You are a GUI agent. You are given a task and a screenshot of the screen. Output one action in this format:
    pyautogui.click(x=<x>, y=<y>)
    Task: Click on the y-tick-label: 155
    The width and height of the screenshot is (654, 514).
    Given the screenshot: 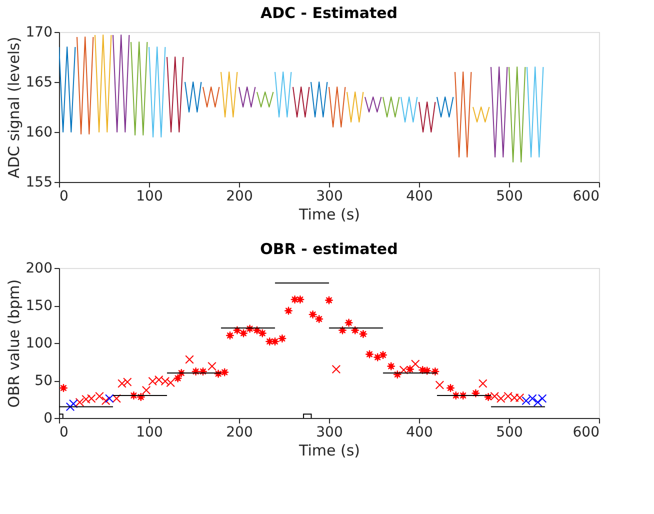 What is the action you would take?
    pyautogui.click(x=39, y=182)
    